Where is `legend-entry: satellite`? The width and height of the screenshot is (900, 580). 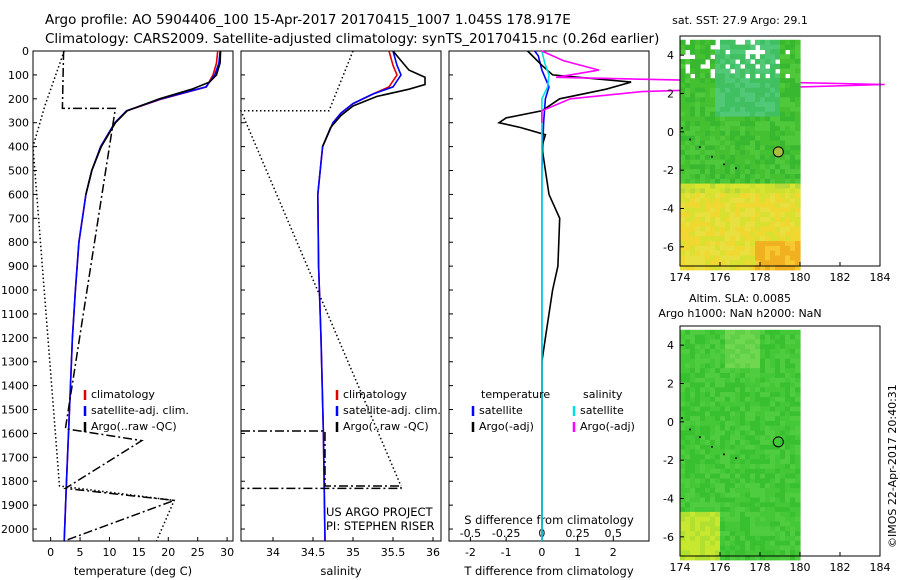
legend-entry: satellite is located at coordinates (602, 410).